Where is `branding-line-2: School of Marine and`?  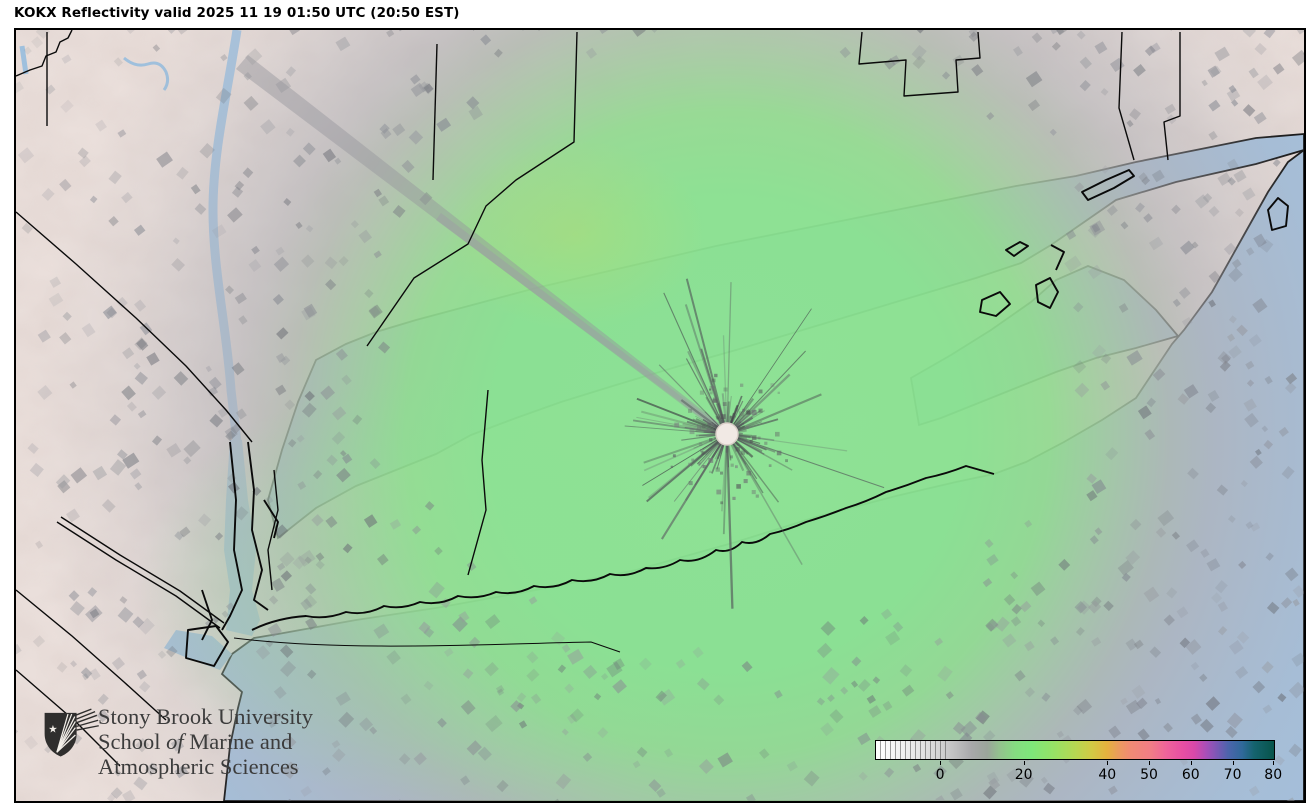 branding-line-2: School of Marine and is located at coordinates (195, 741).